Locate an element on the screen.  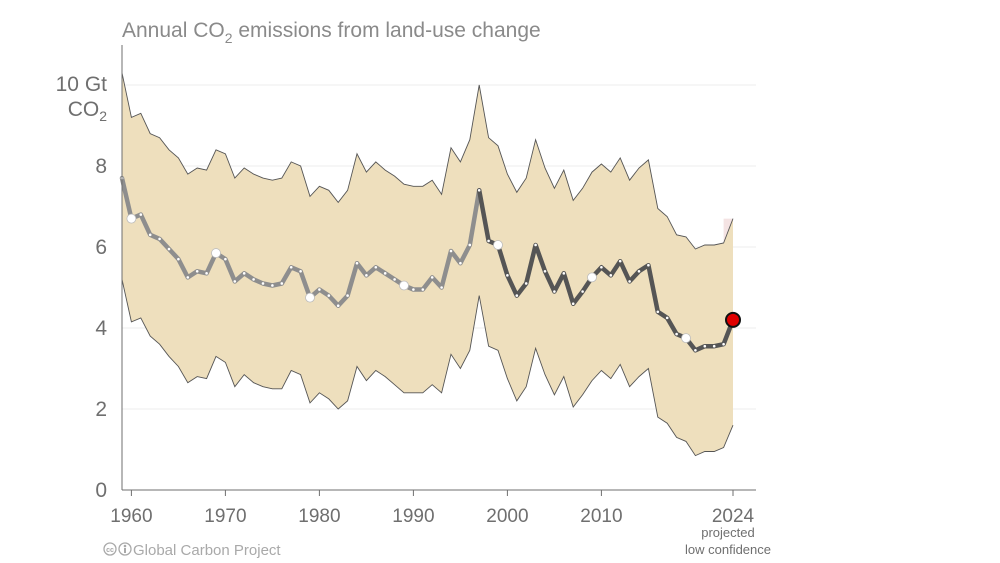
point-1984 is located at coordinates (357, 263).